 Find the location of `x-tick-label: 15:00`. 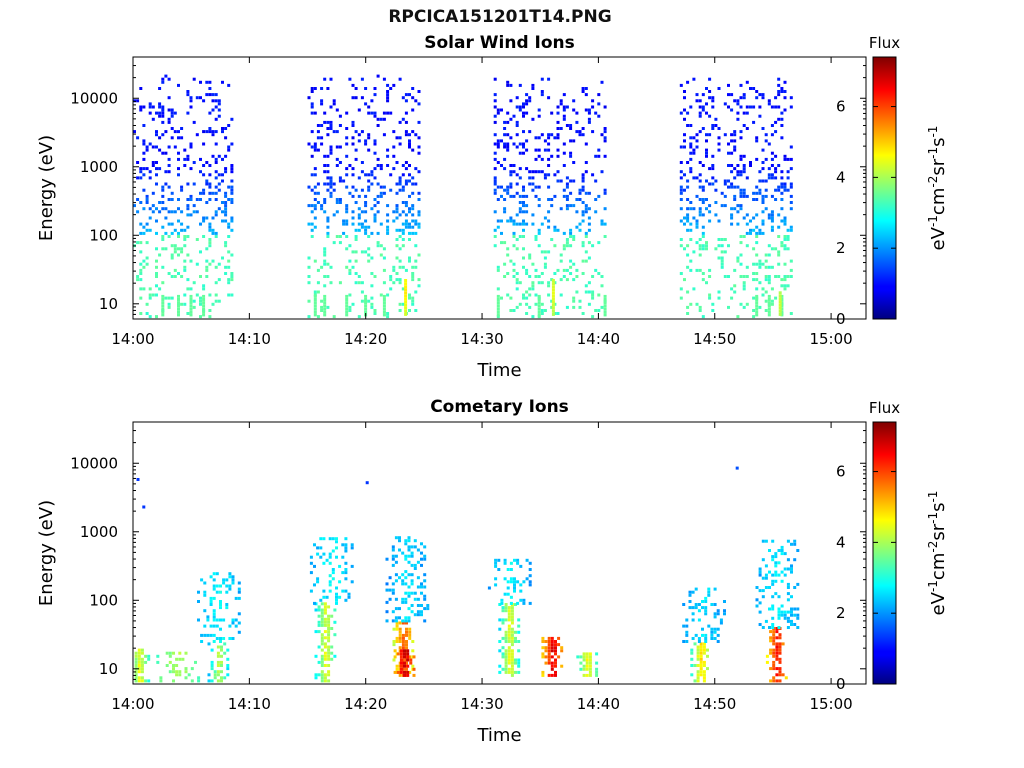

x-tick-label: 15:00 is located at coordinates (830, 704).